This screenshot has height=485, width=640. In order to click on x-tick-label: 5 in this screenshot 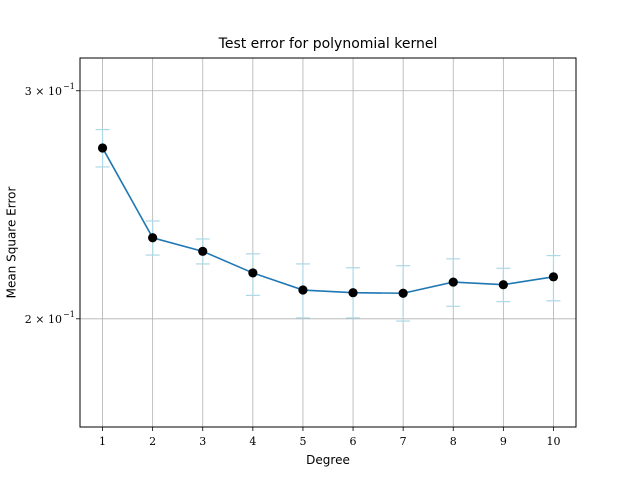, I will do `click(302, 441)`.